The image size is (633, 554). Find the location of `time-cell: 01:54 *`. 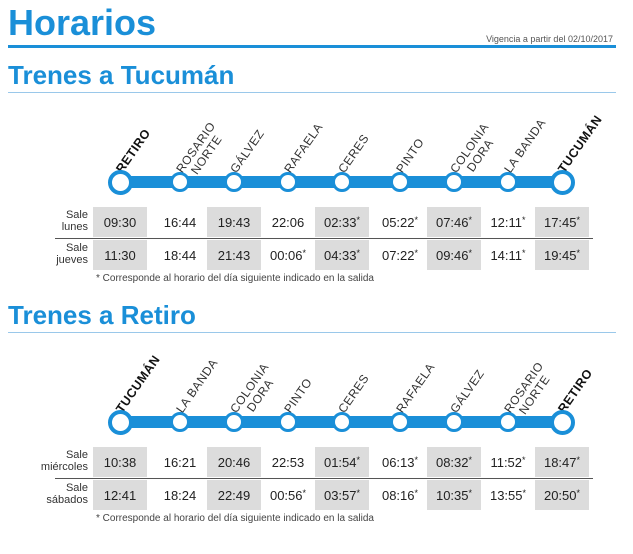

time-cell: 01:54 * is located at coordinates (342, 462).